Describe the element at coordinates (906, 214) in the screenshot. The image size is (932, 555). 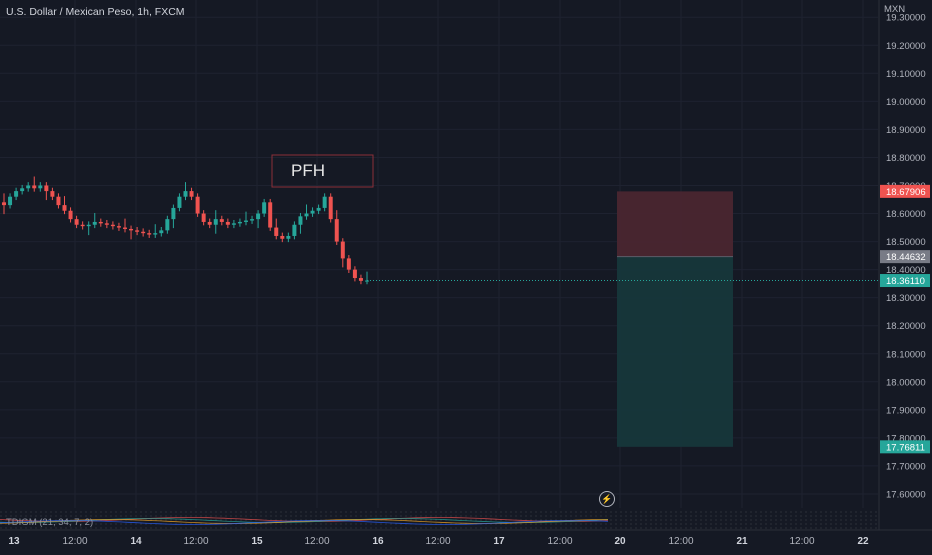
I see `y-tick-label: 18.60000` at that location.